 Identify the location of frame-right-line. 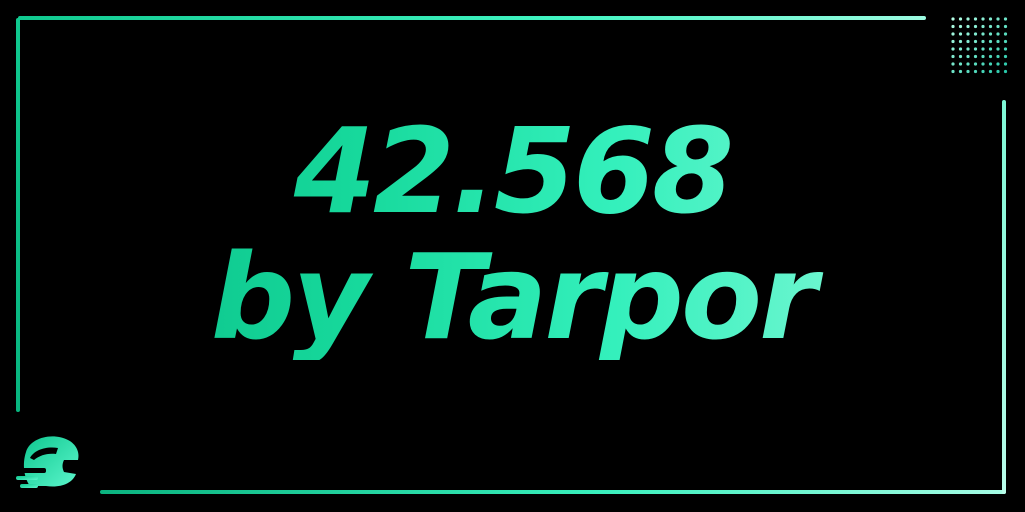
(1004, 297).